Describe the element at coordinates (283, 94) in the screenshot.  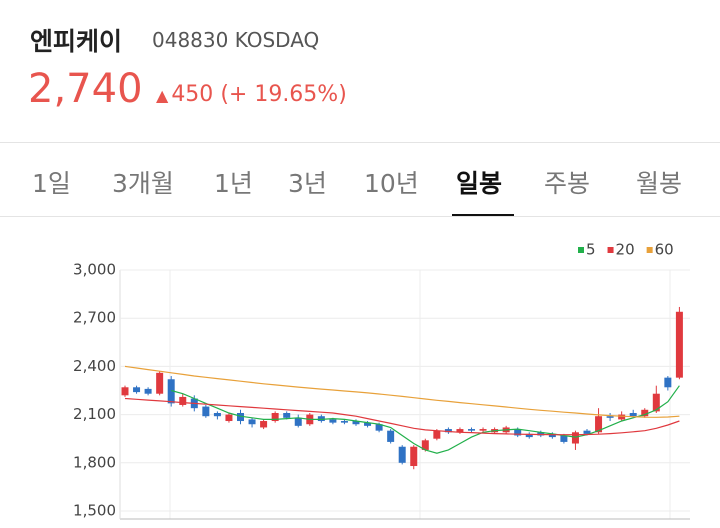
I see `change-percent: (+ 19.65%)` at that location.